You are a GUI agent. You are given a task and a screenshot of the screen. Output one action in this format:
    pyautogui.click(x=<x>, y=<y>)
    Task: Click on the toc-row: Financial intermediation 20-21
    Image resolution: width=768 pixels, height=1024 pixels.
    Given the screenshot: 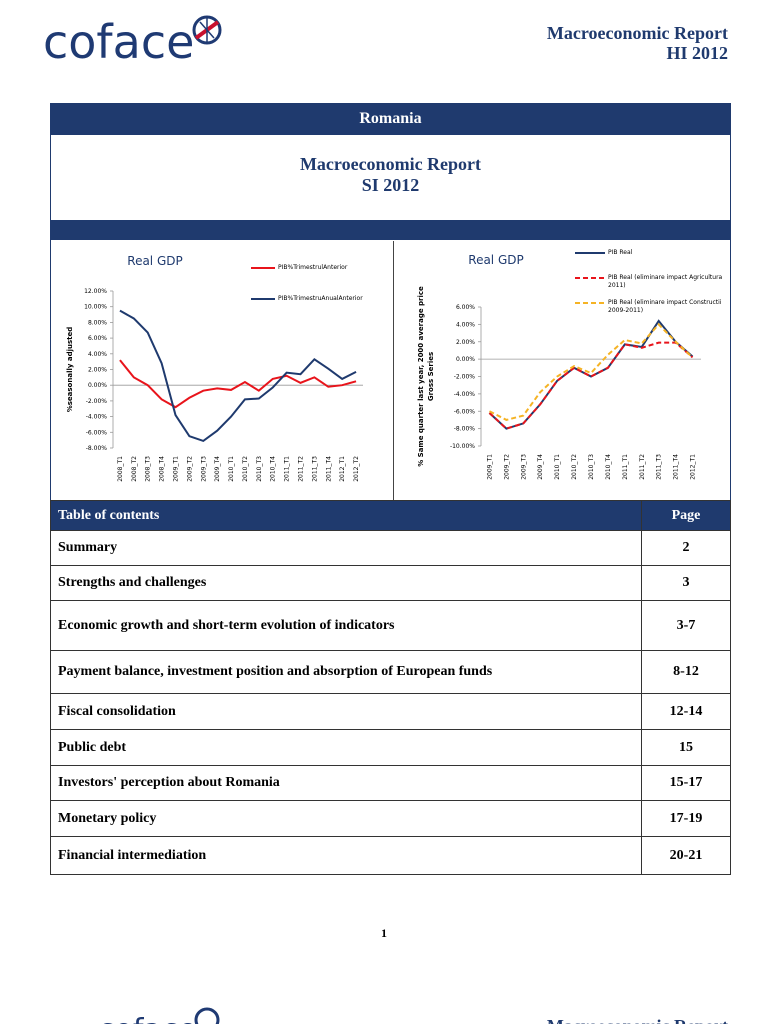 What is the action you would take?
    pyautogui.click(x=390, y=855)
    